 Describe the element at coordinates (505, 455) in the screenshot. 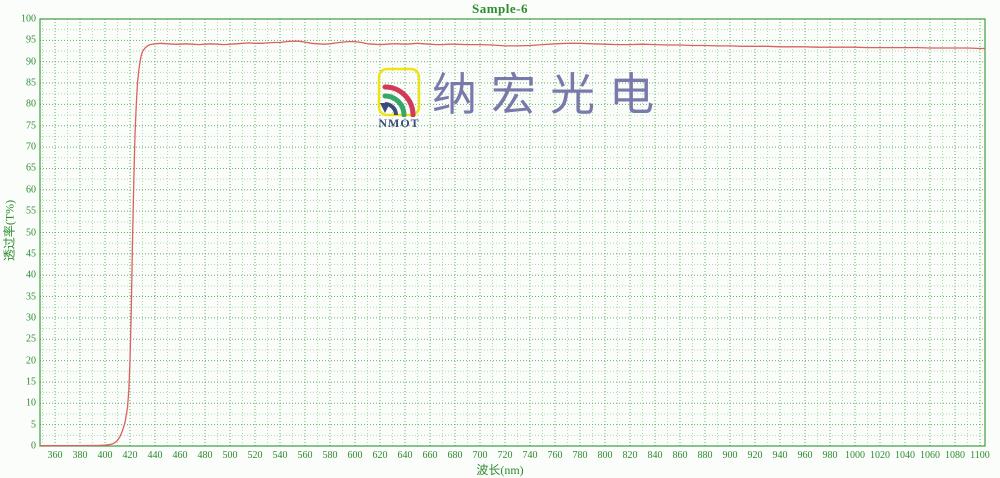

I see `x-tick-label: 720` at that location.